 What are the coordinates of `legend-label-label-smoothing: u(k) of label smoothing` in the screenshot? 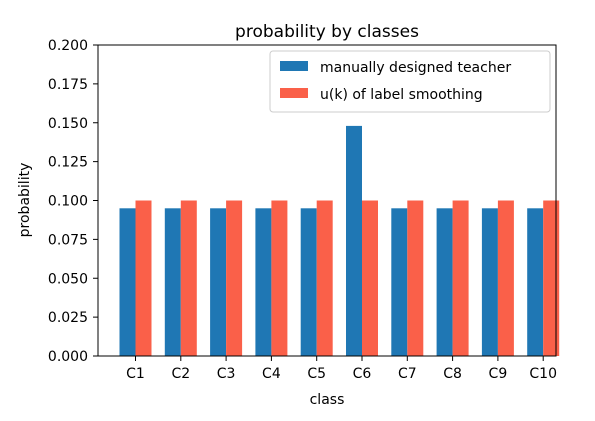 It's located at (401, 95).